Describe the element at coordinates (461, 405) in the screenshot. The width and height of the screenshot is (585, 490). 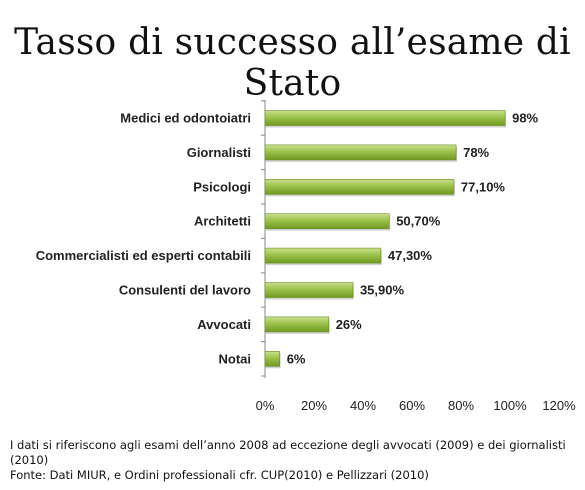
I see `x-tick-label: 80%` at that location.